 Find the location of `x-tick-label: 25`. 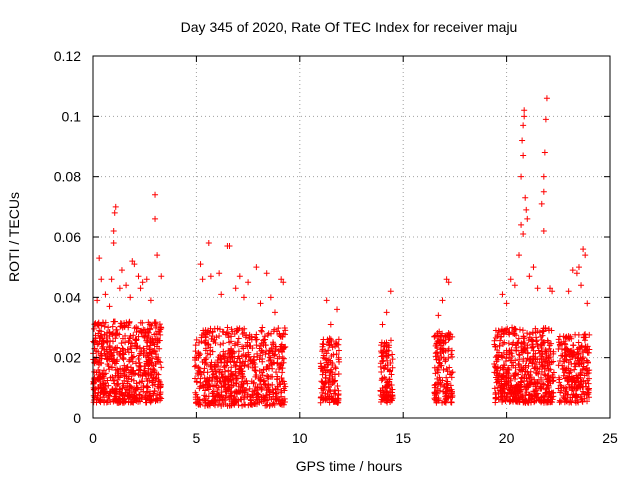

x-tick-label: 25 is located at coordinates (610, 438).